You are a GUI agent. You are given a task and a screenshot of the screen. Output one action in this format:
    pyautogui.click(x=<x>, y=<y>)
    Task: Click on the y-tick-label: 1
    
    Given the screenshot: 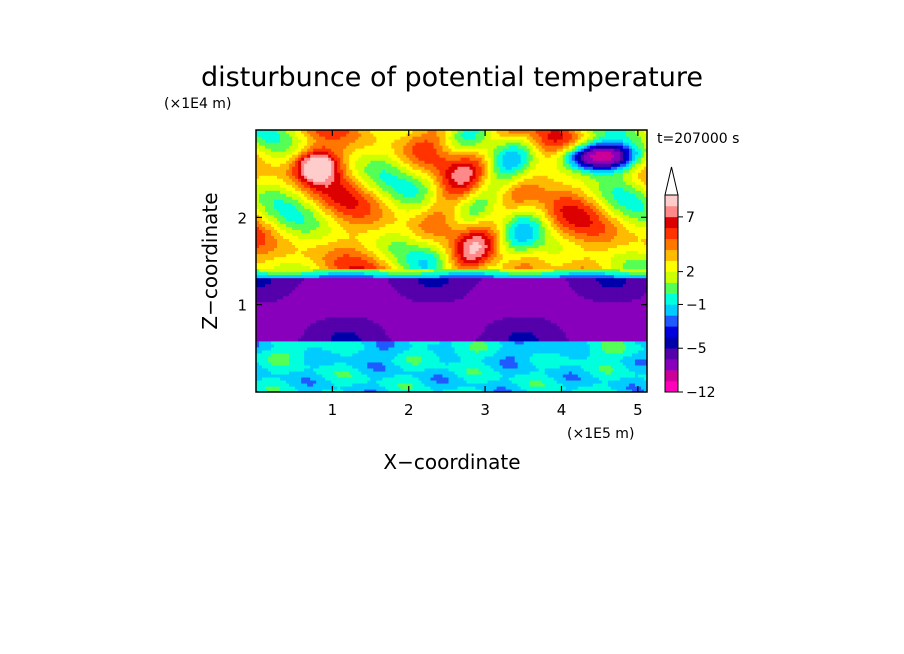 What is the action you would take?
    pyautogui.click(x=242, y=306)
    